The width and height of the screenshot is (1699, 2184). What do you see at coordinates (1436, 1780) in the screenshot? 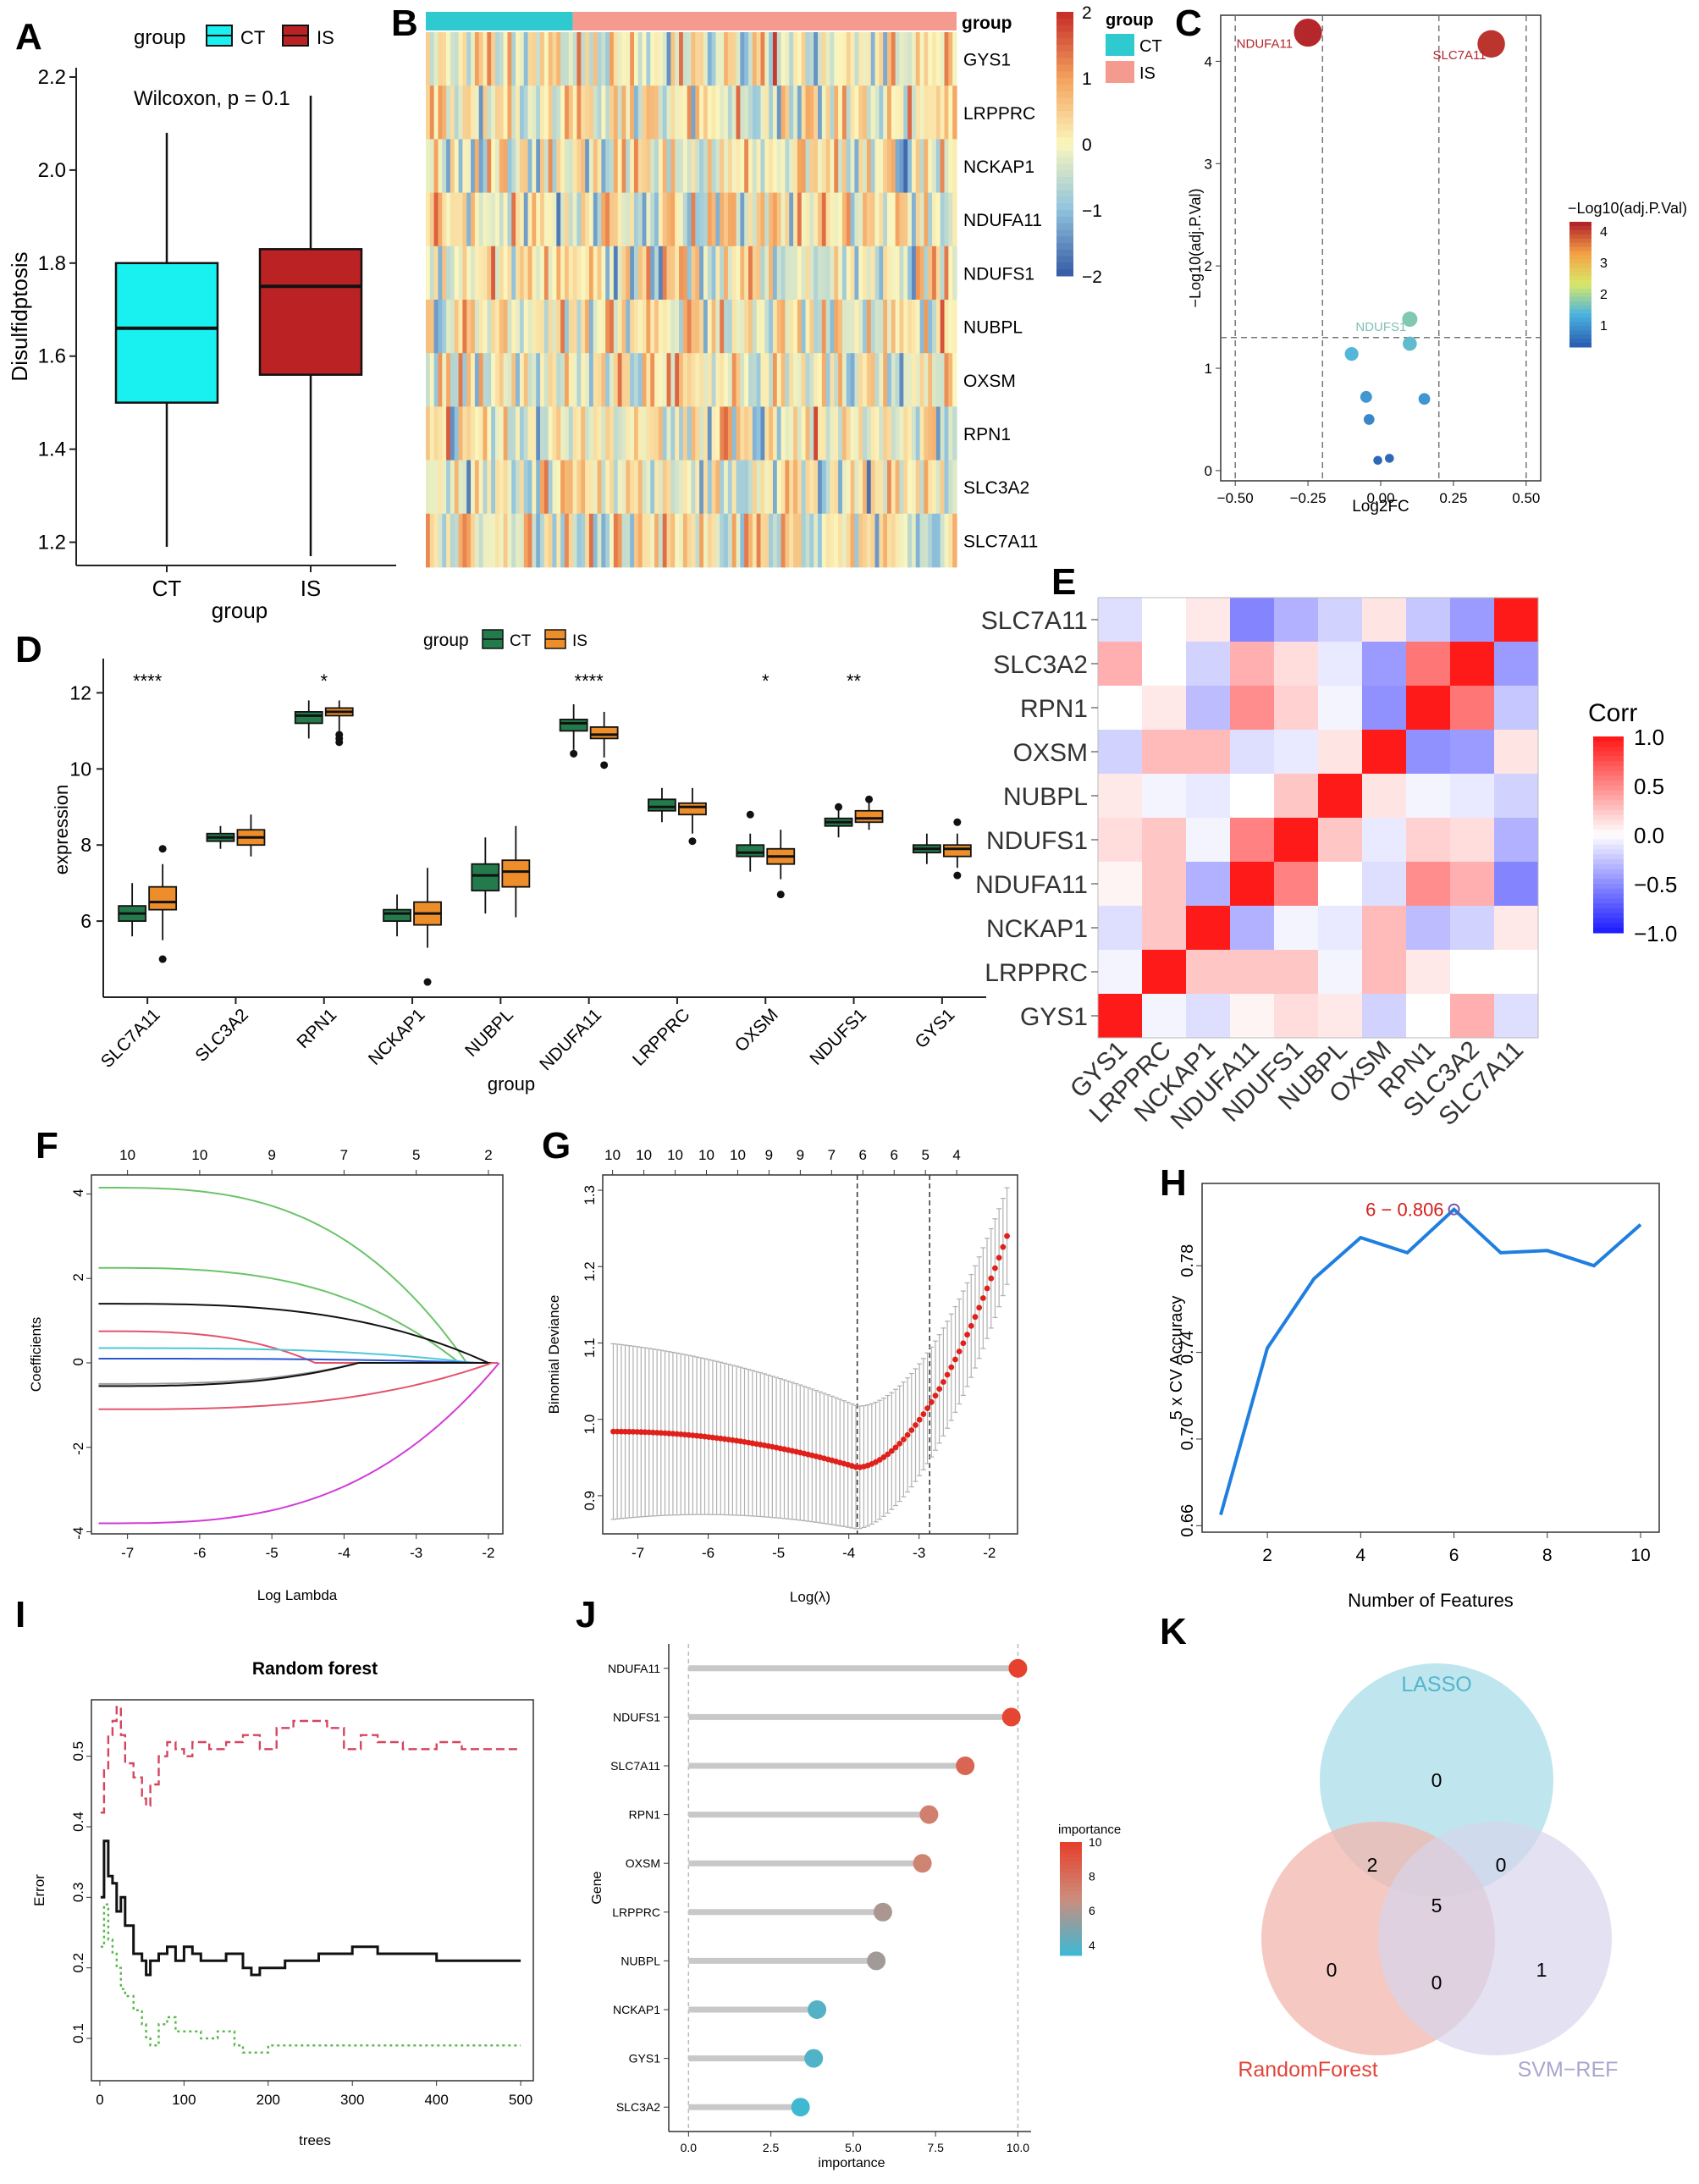
I see `count-lasso-only: 0` at bounding box center [1436, 1780].